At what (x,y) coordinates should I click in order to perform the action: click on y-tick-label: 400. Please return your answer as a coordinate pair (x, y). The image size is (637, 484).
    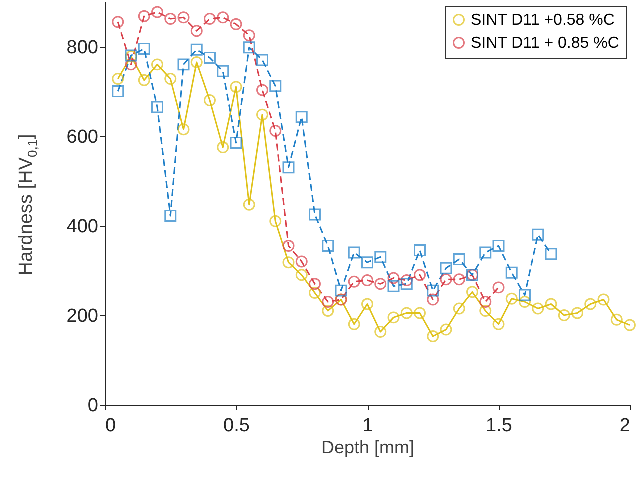
    Looking at the image, I should click on (82, 227).